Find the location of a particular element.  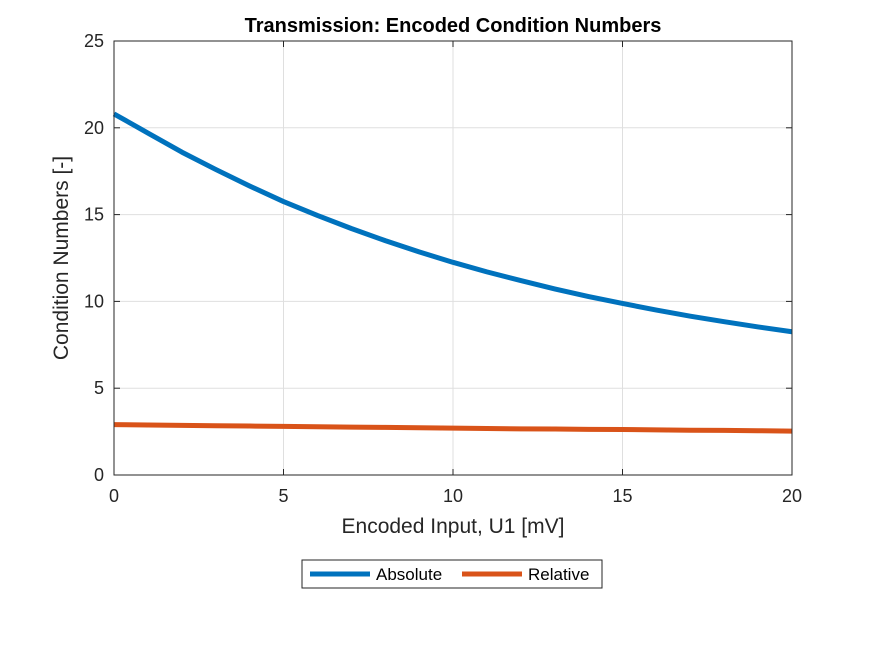

x-tick-label: 10 is located at coordinates (453, 496).